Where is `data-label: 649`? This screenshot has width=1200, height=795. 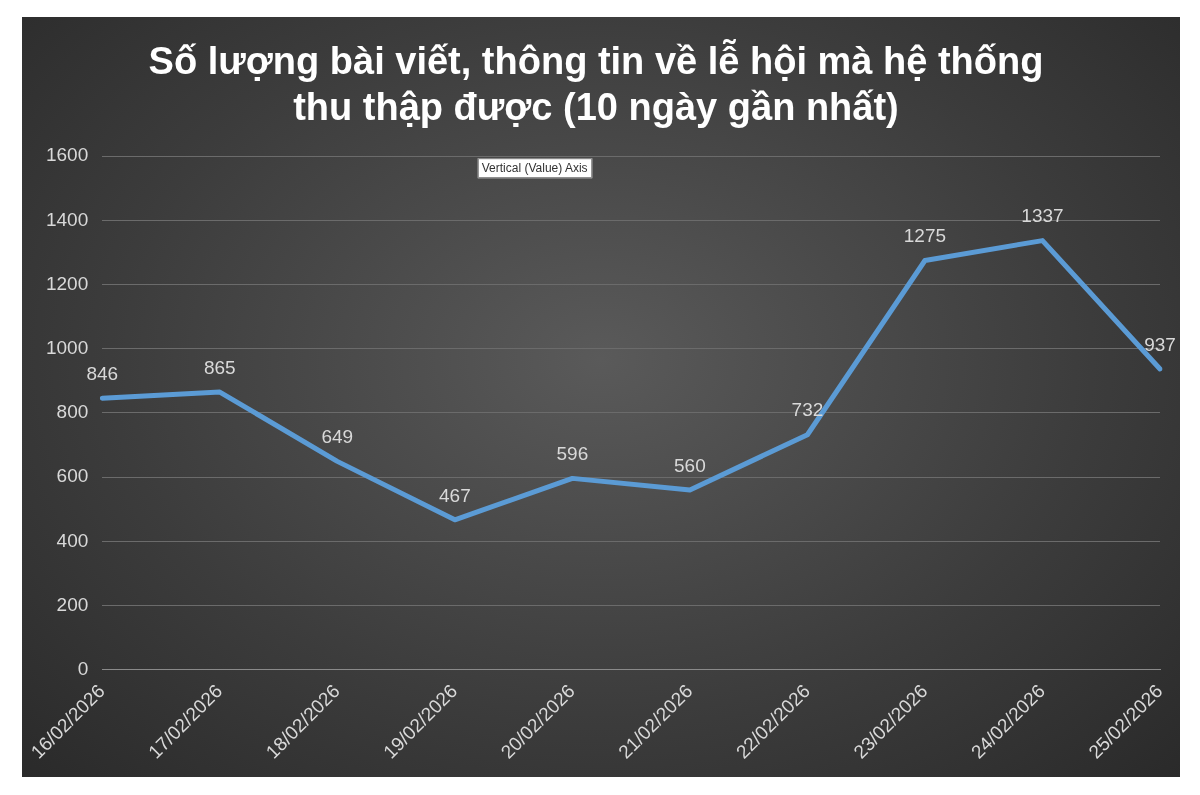
data-label: 649 is located at coordinates (337, 437).